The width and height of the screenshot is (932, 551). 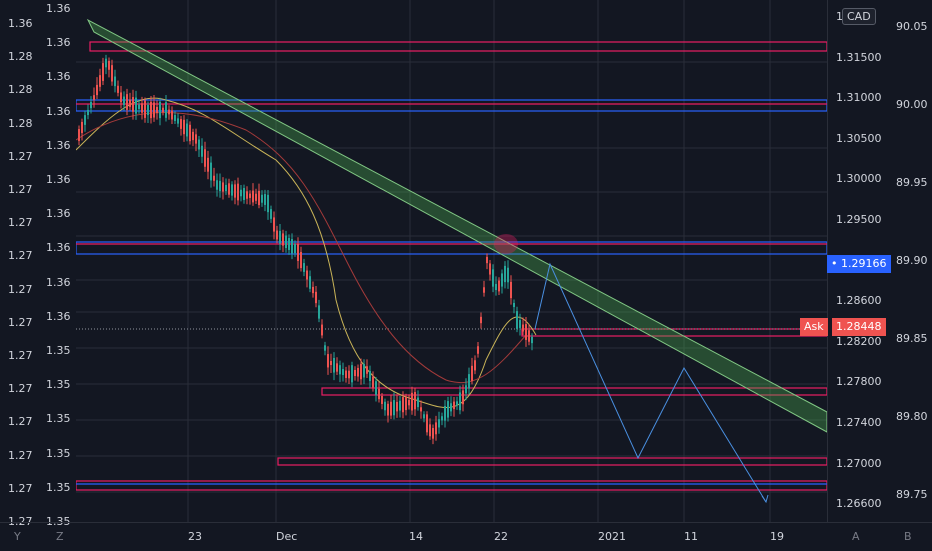 I want to click on bottom-button-a: A, so click(x=856, y=536).